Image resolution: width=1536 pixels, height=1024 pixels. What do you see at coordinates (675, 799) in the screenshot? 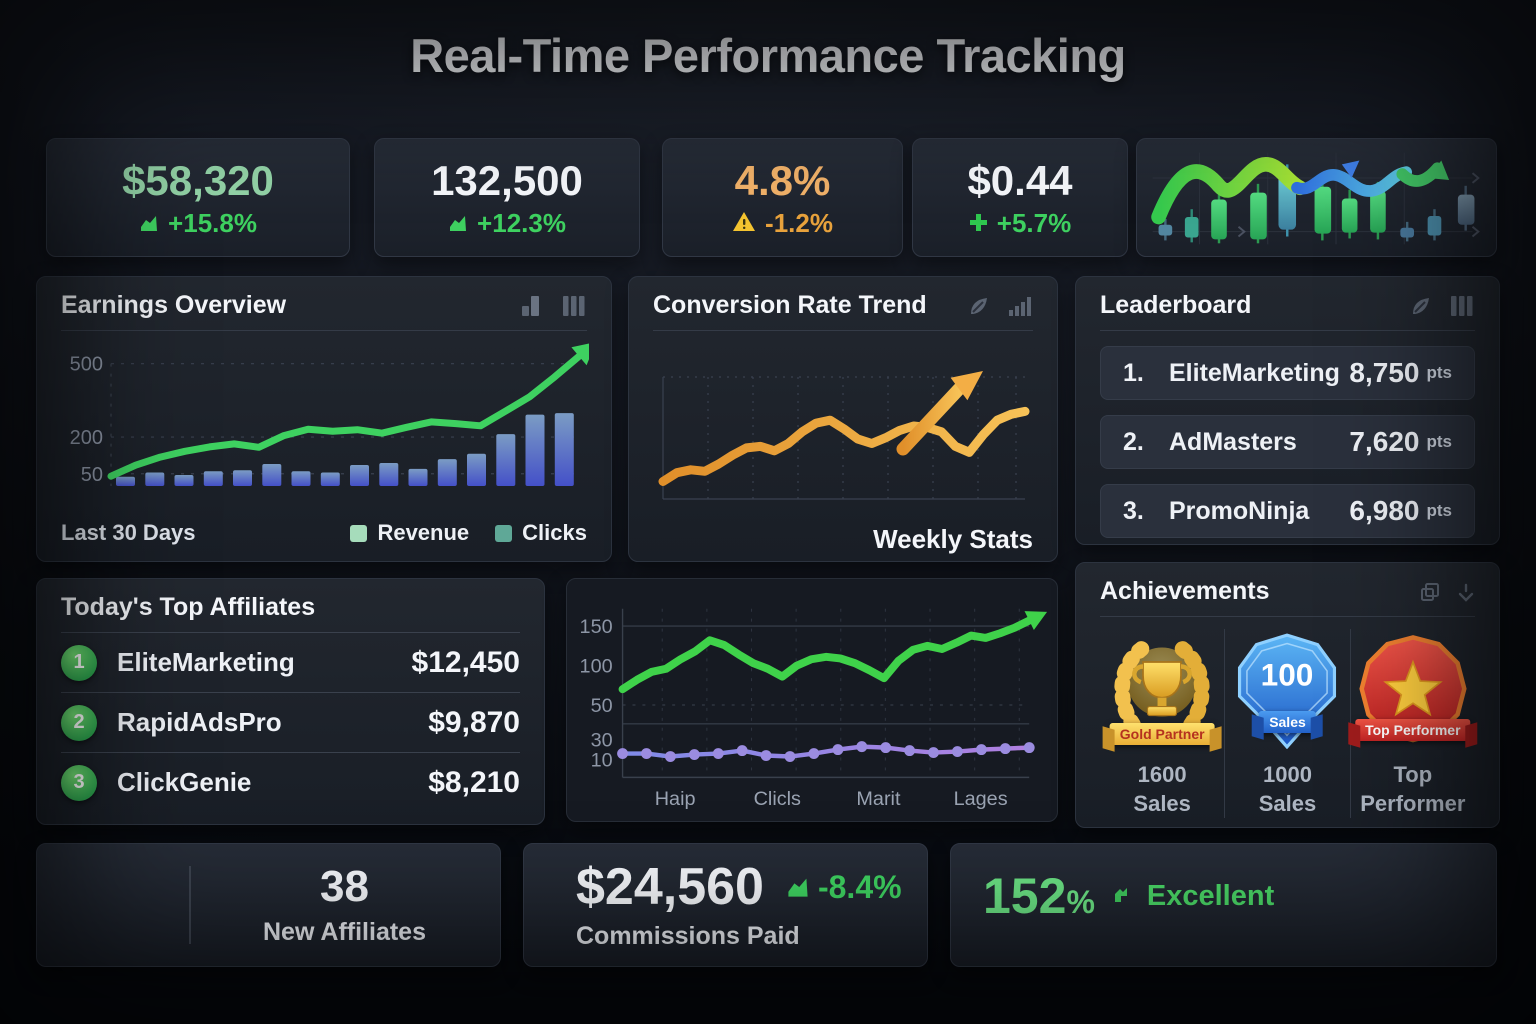
I see `svg-text: Haip` at bounding box center [675, 799].